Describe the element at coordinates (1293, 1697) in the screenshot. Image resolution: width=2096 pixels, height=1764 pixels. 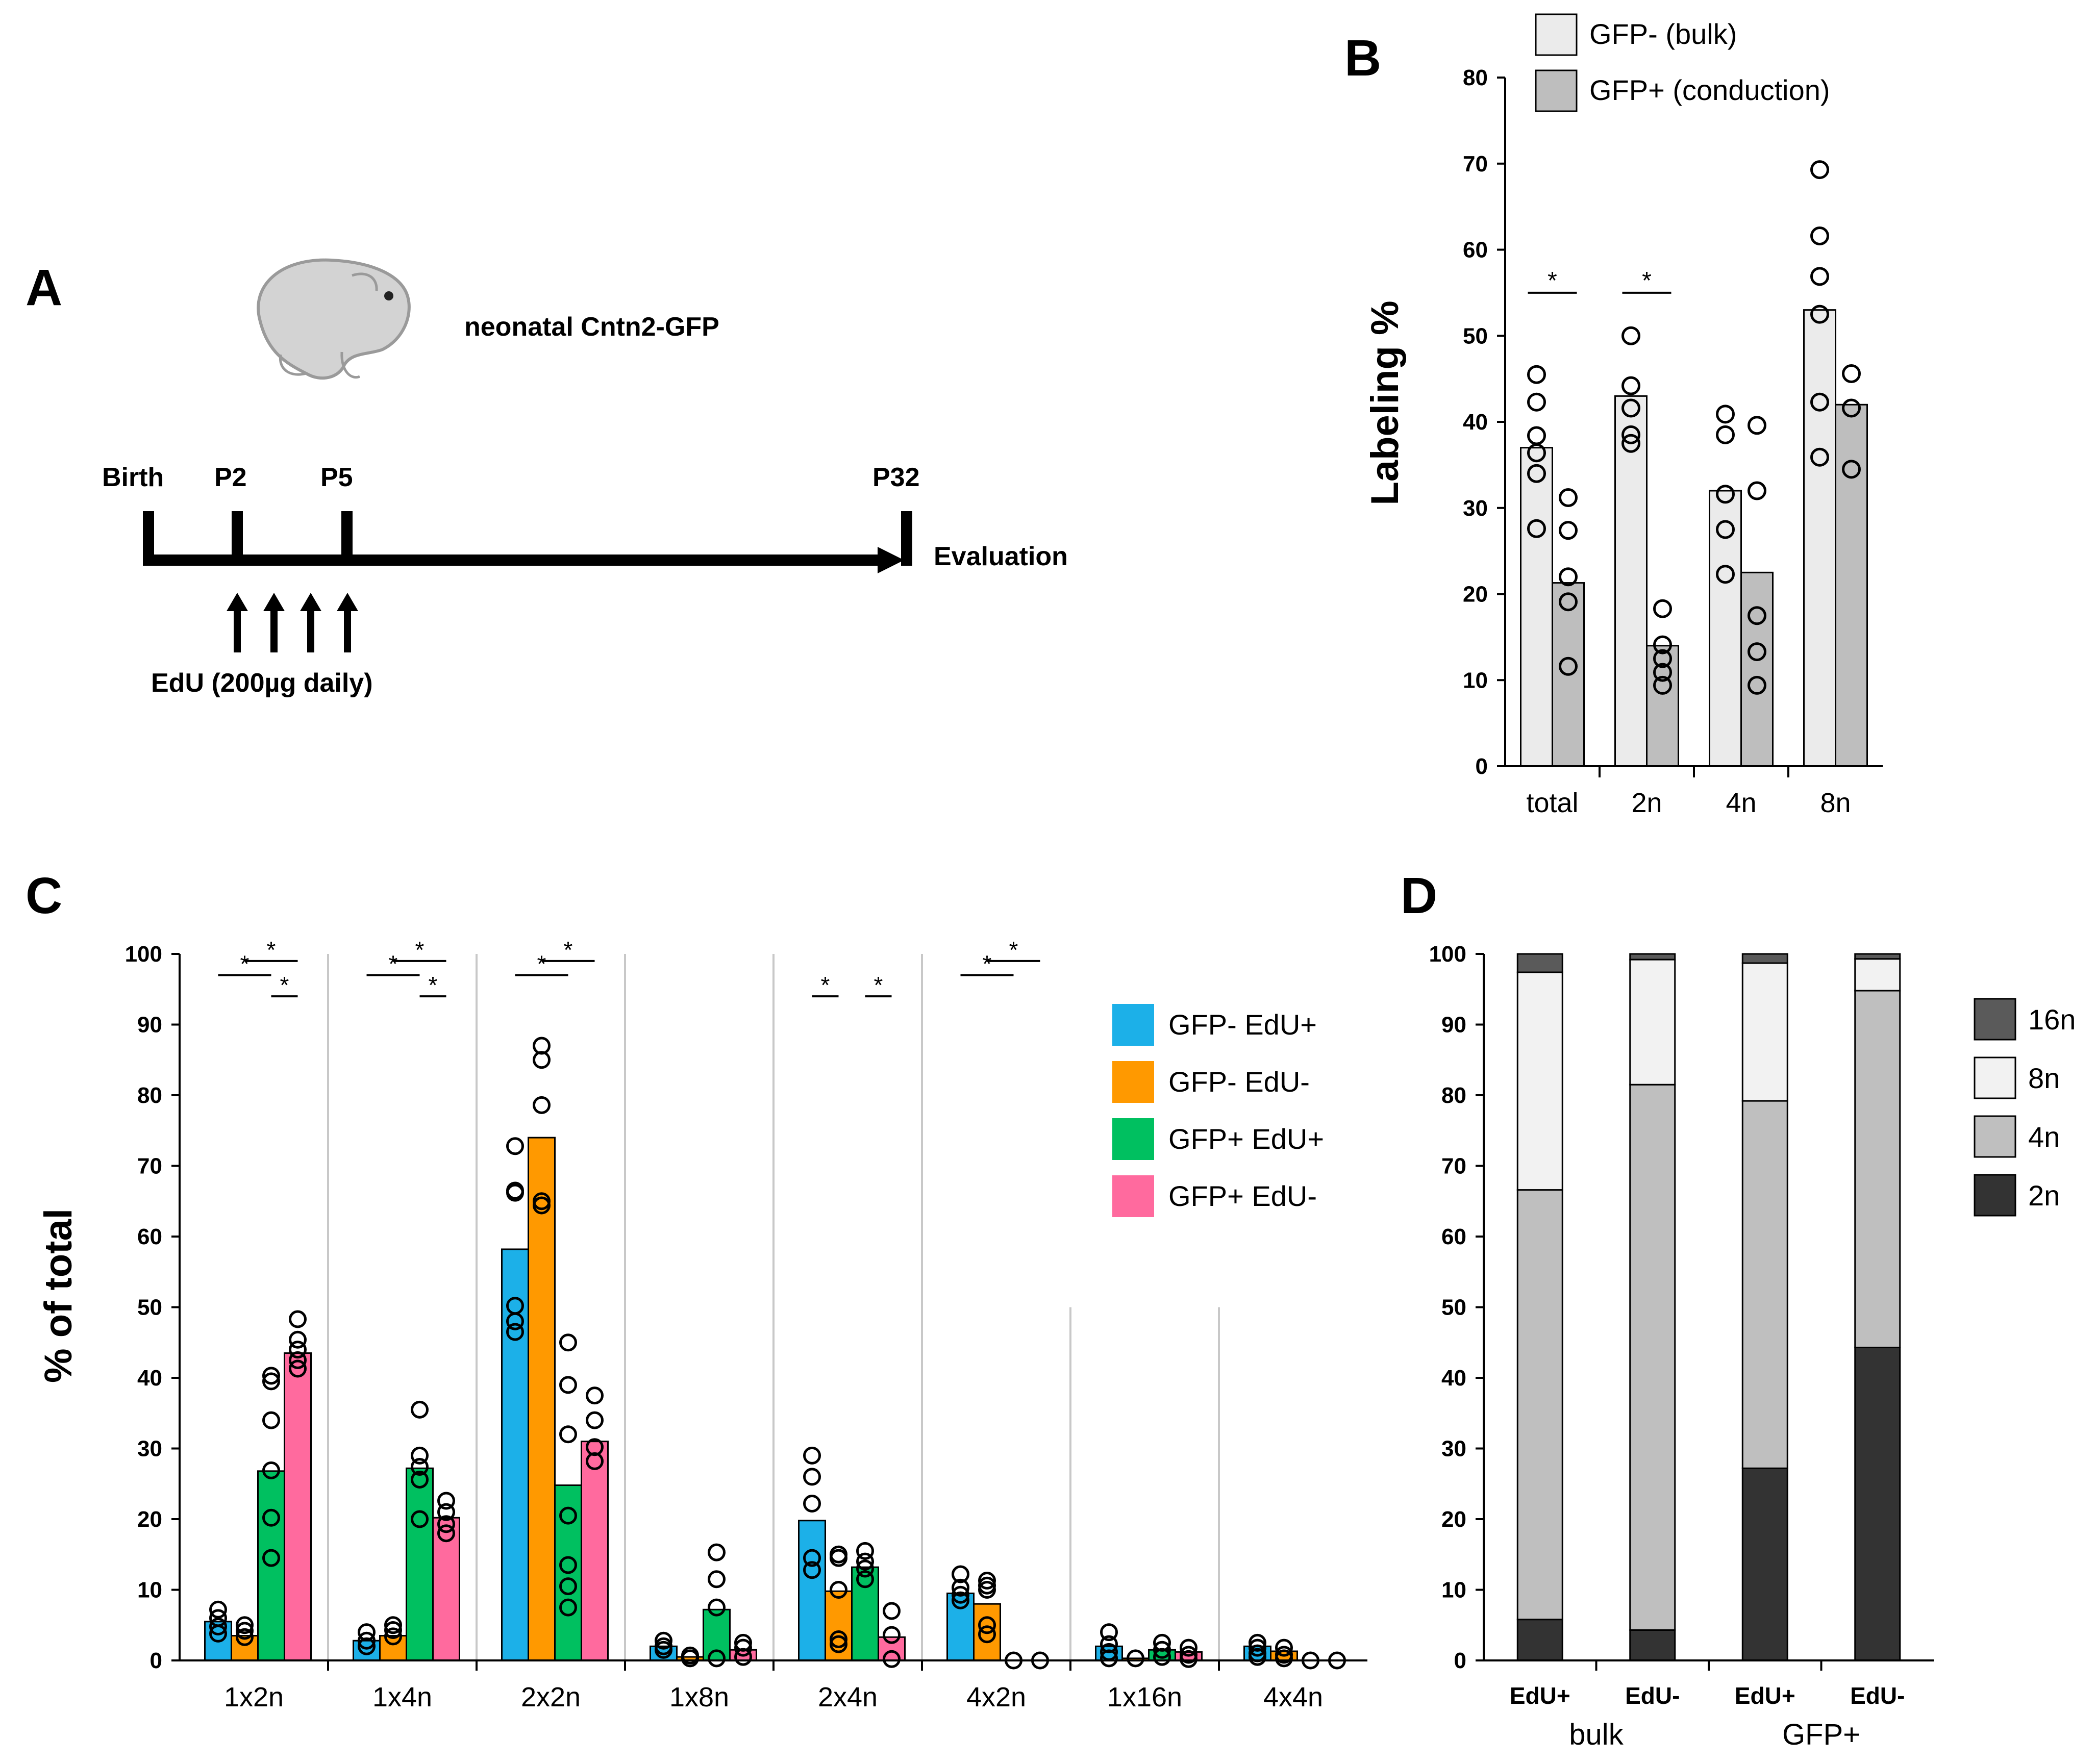
I see `panel-c-x-label: 4x4n` at that location.